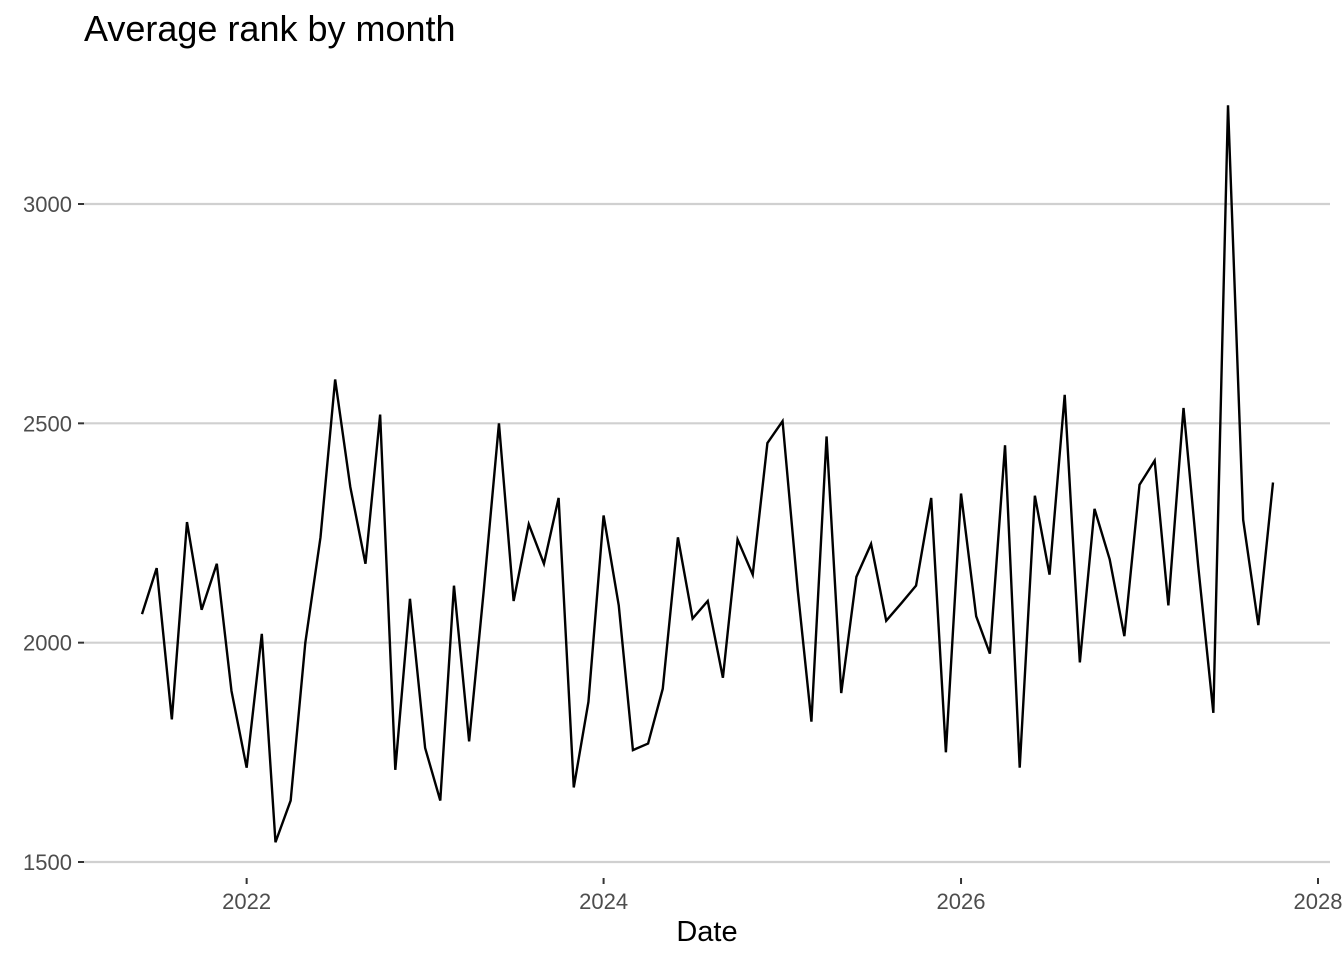  Describe the element at coordinates (706, 932) in the screenshot. I see `x-axis-title: Date` at that location.